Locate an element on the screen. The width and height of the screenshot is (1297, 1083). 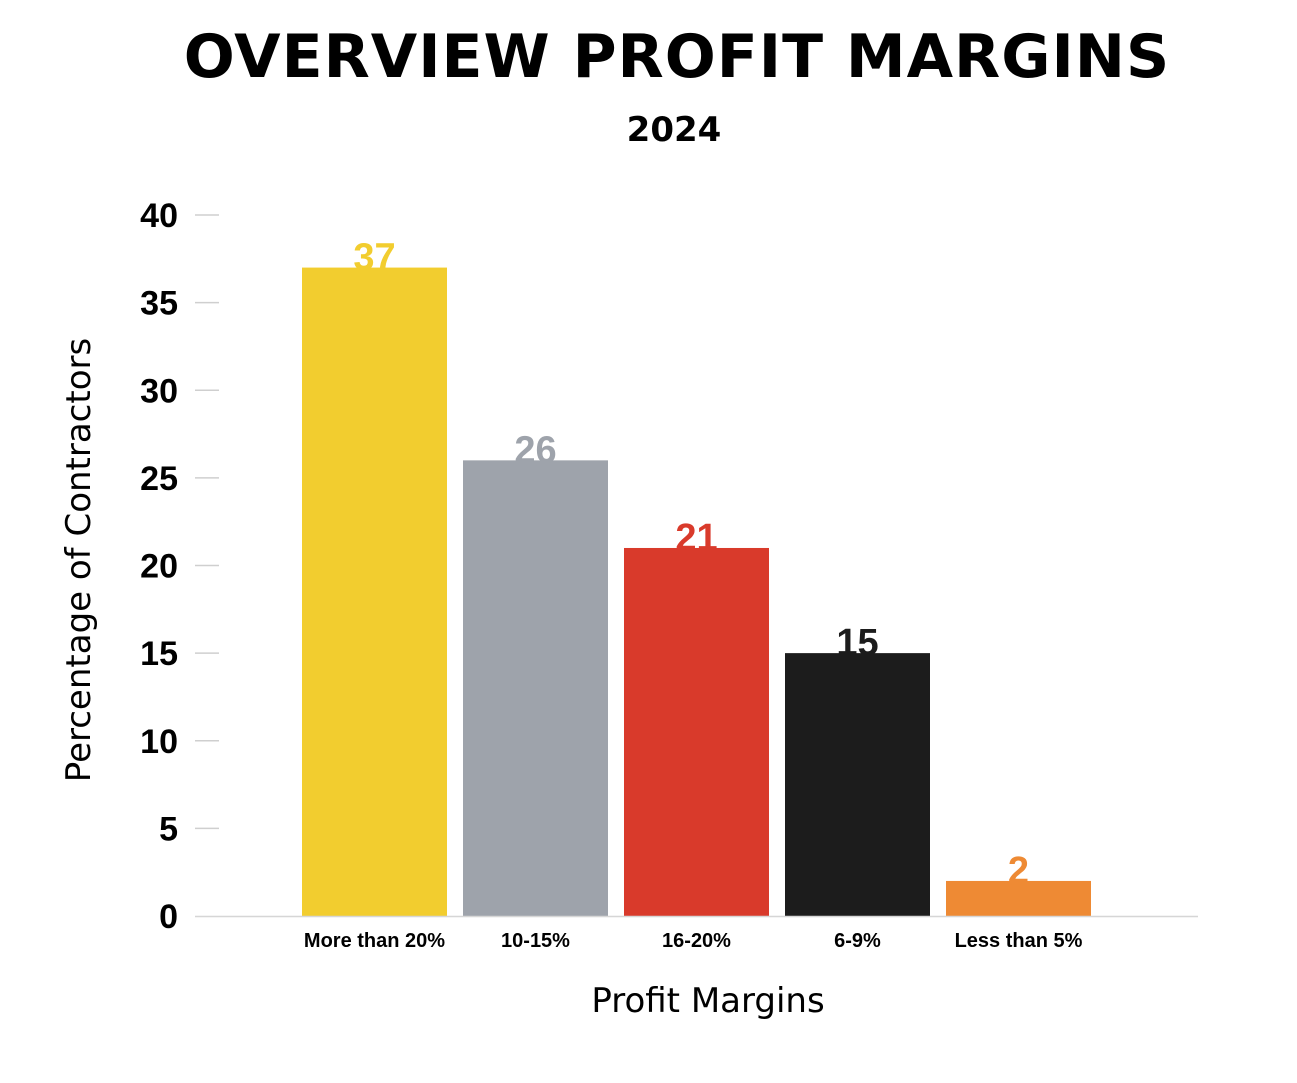
x-tick-label: 16-20% is located at coordinates (696, 941).